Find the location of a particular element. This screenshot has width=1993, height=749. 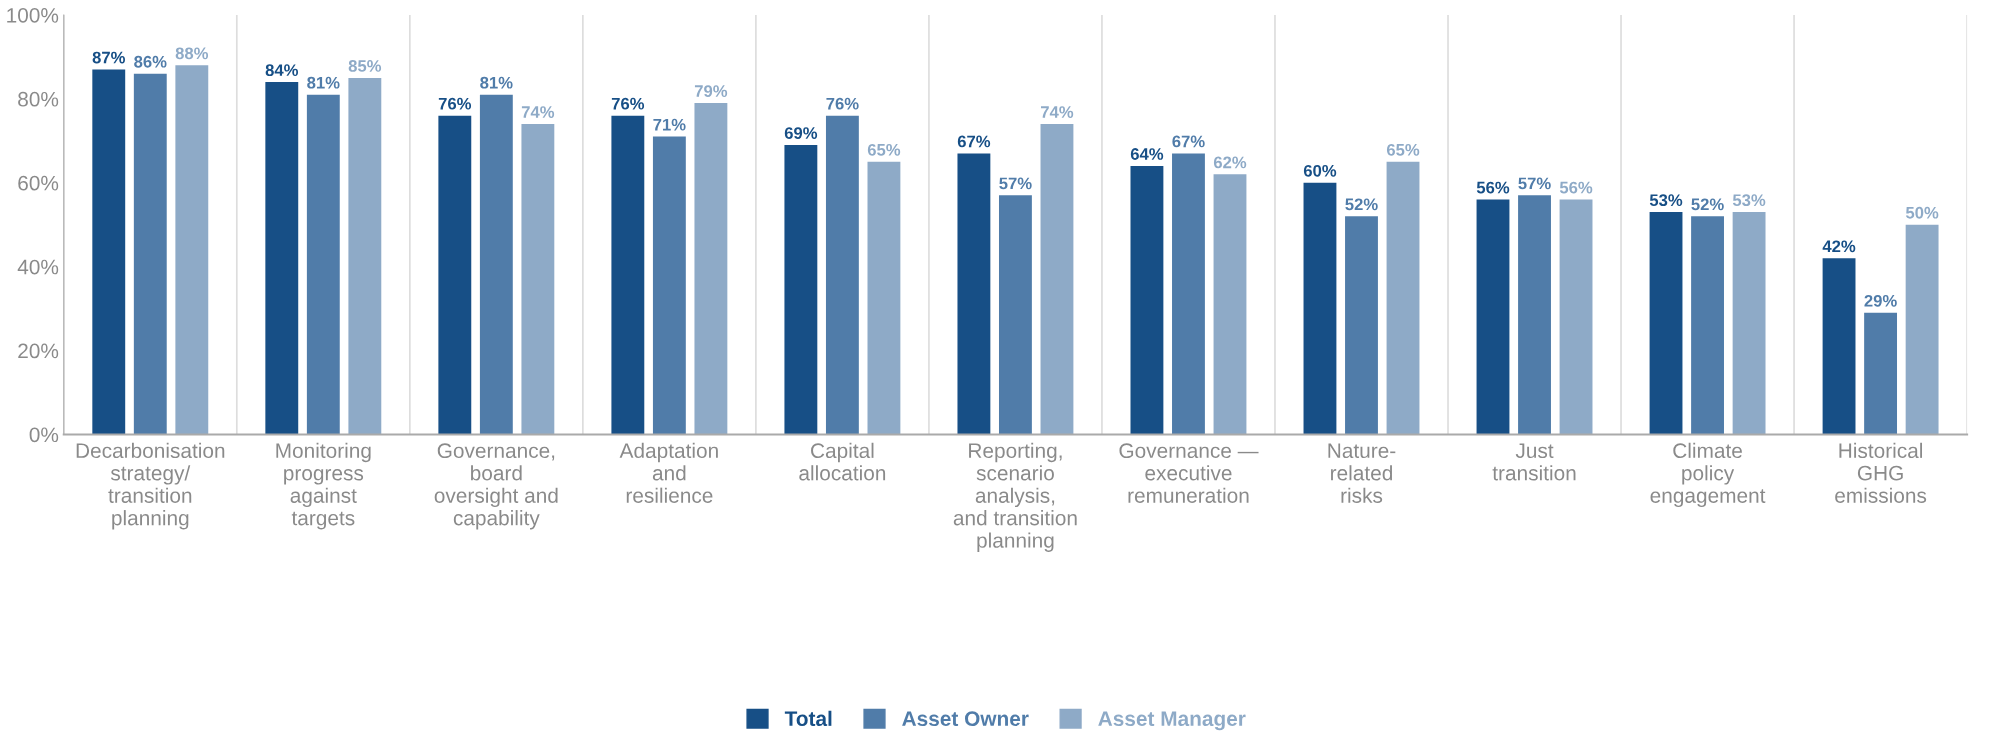

x-tick-label: Historical GHG emissions is located at coordinates (1881, 472).